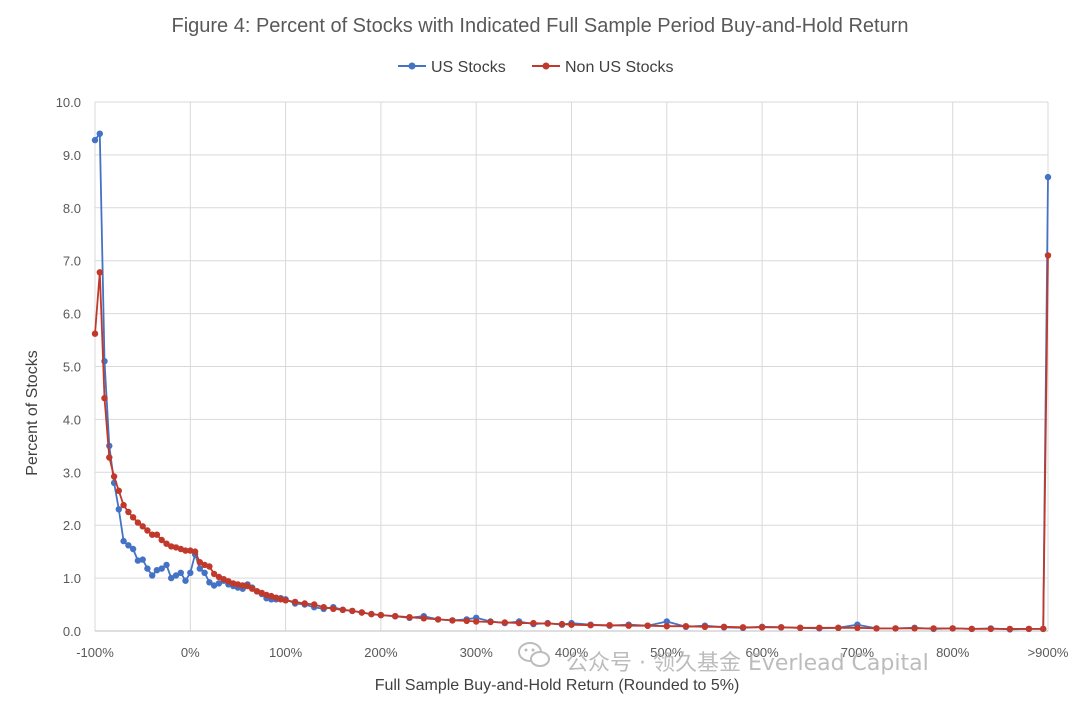 Image resolution: width=1080 pixels, height=705 pixels. I want to click on legend: US Stocks Non US Stocks, so click(535, 67).